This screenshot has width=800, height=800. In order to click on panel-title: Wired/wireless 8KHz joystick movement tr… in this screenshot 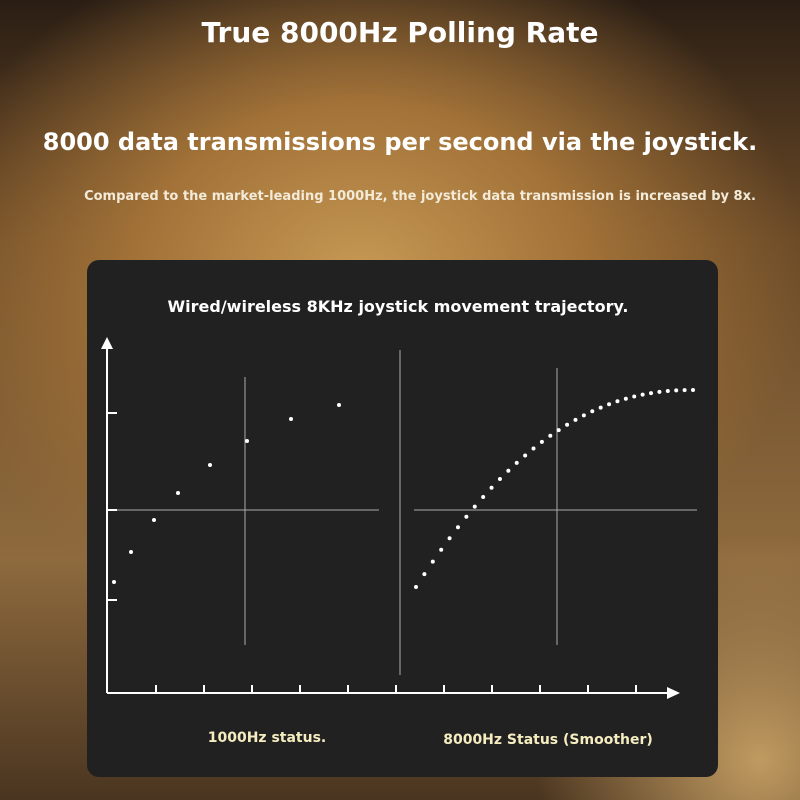, I will do `click(398, 306)`.